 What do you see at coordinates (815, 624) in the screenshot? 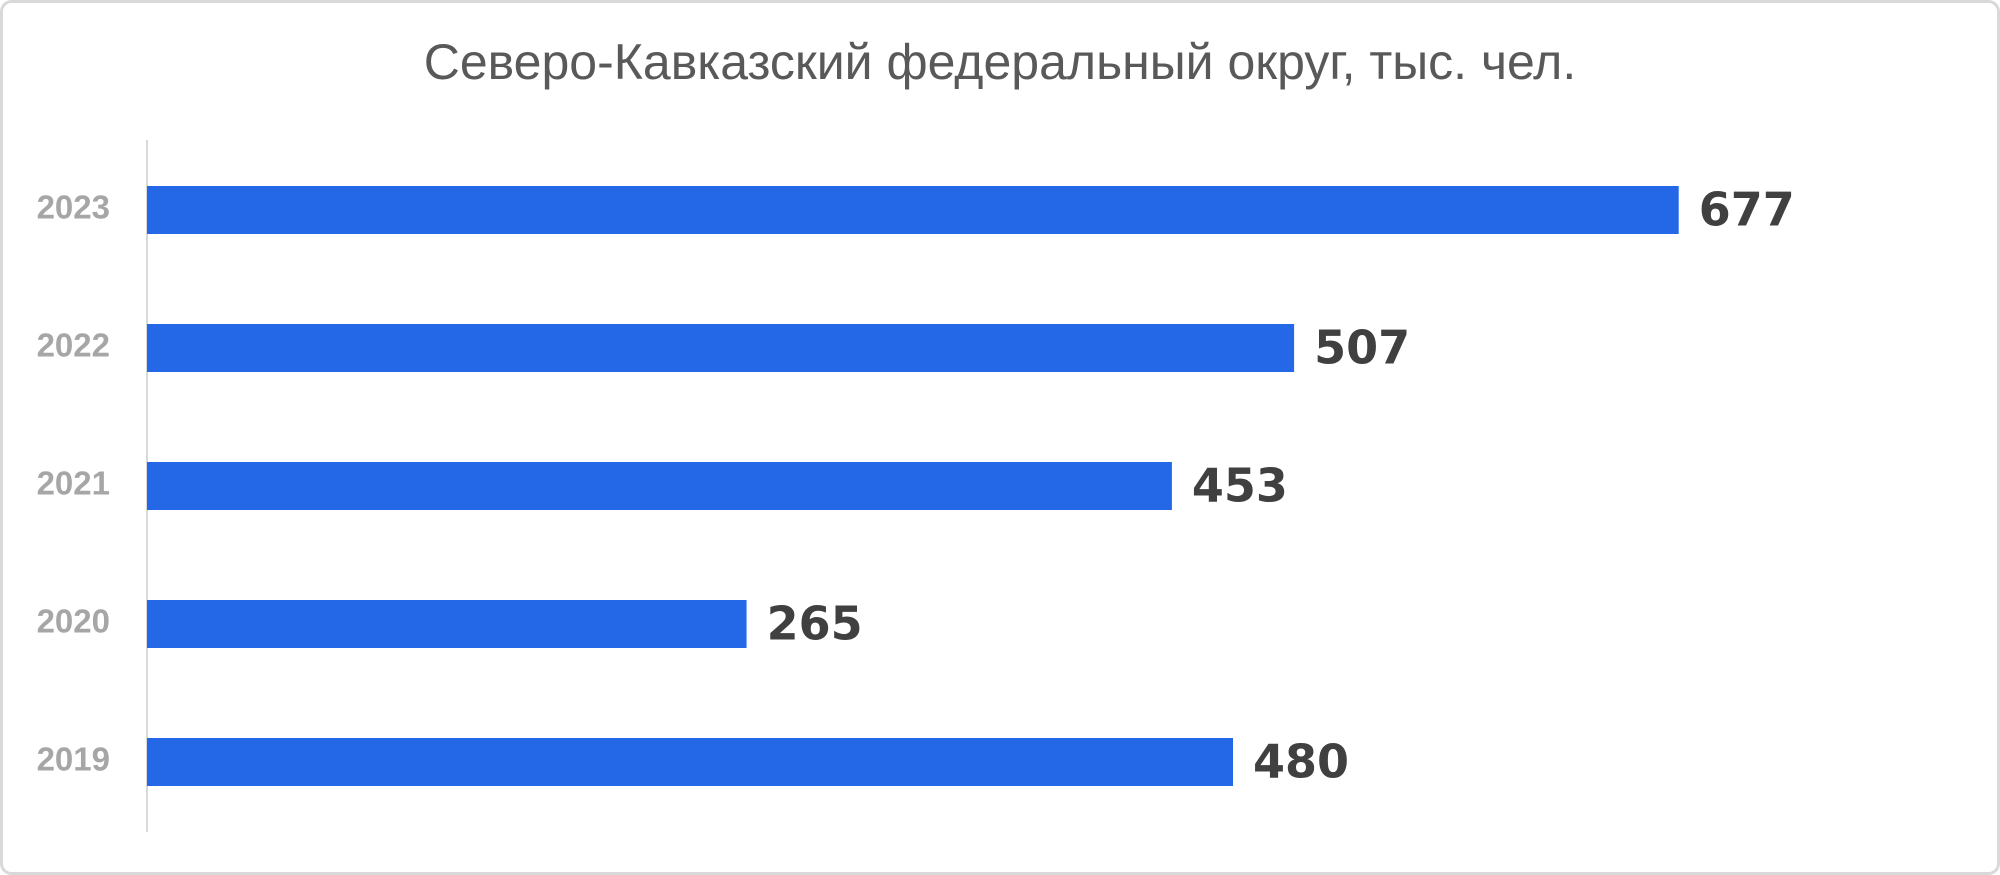
I see `value-label: 265` at bounding box center [815, 624].